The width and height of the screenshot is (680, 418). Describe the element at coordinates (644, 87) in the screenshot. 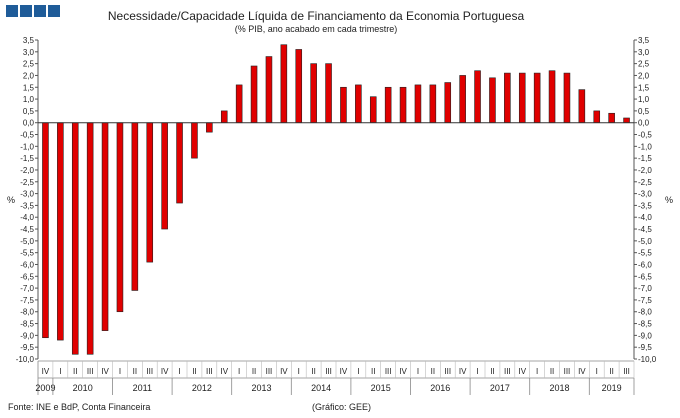

I see `y-tick-label-right: 1,5` at that location.